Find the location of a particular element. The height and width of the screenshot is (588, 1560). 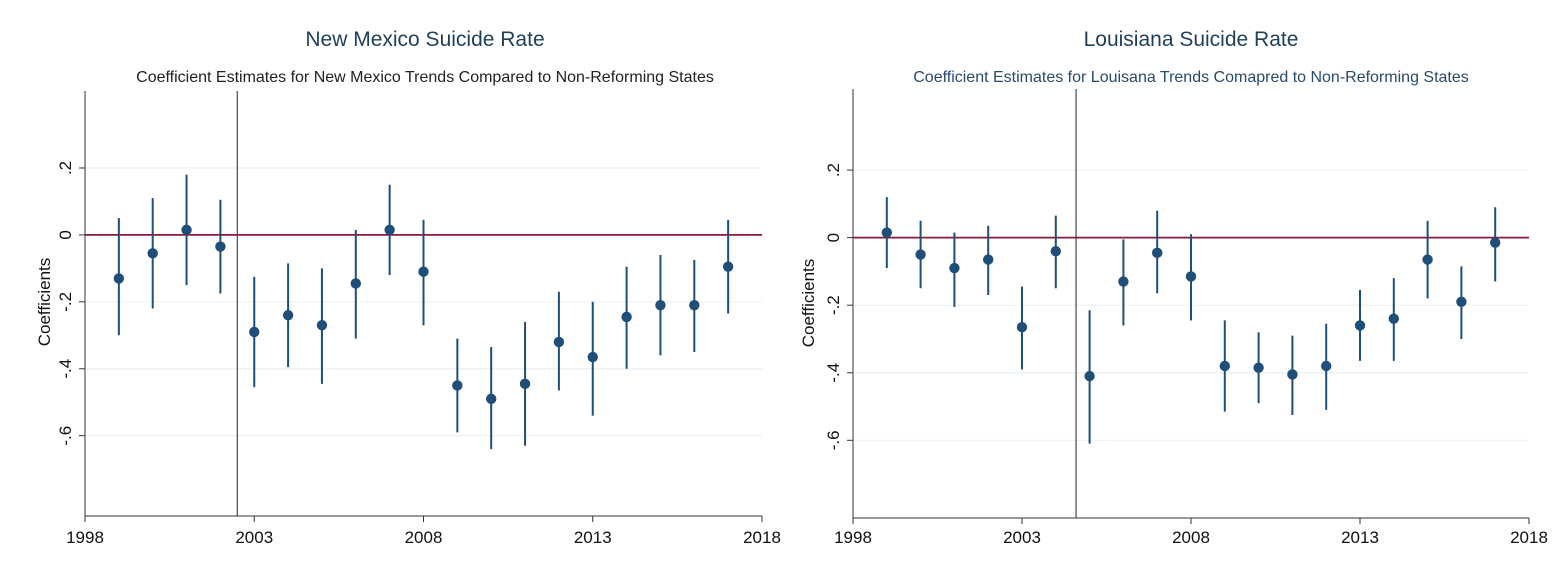

chart-title: New Mexico Suicide Rate is located at coordinates (424, 39).